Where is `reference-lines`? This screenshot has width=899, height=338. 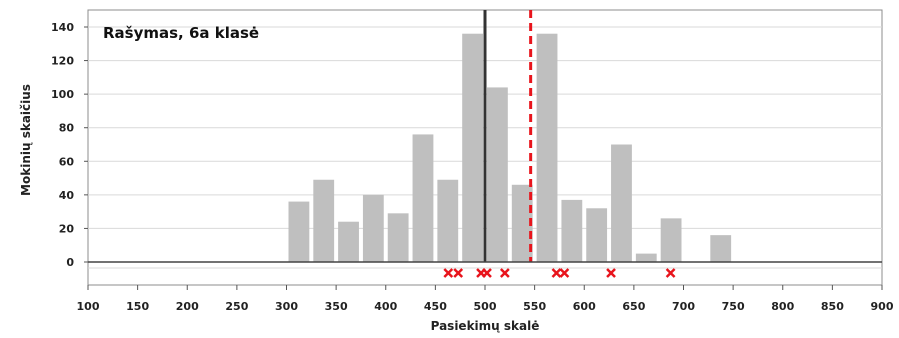
reference-lines is located at coordinates (508, 136).